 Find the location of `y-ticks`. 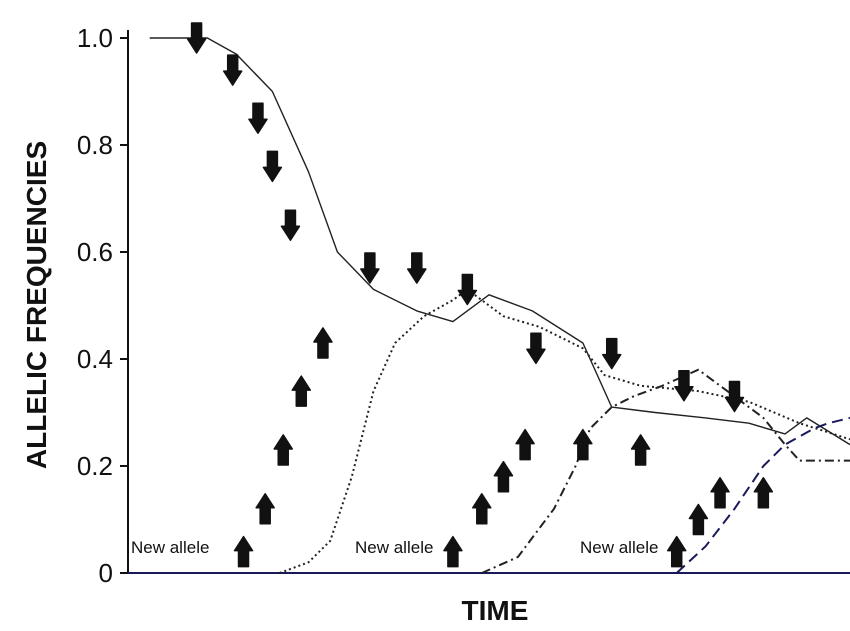

y-ticks is located at coordinates (124, 305).